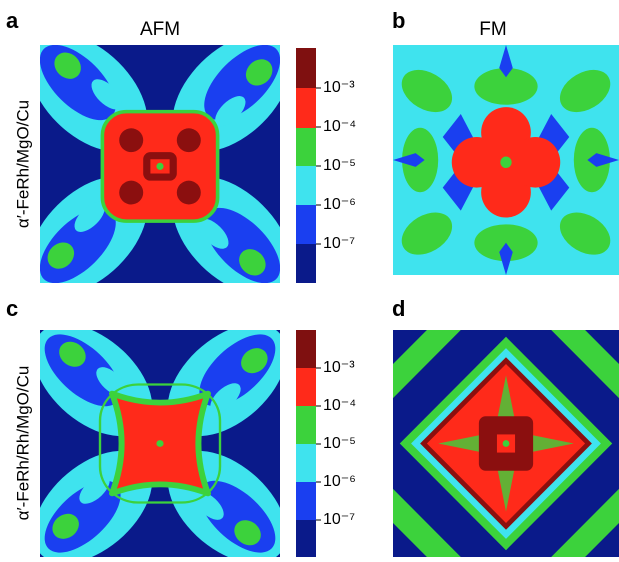  Describe the element at coordinates (398, 20) in the screenshot. I see `panel-letter: b` at that location.